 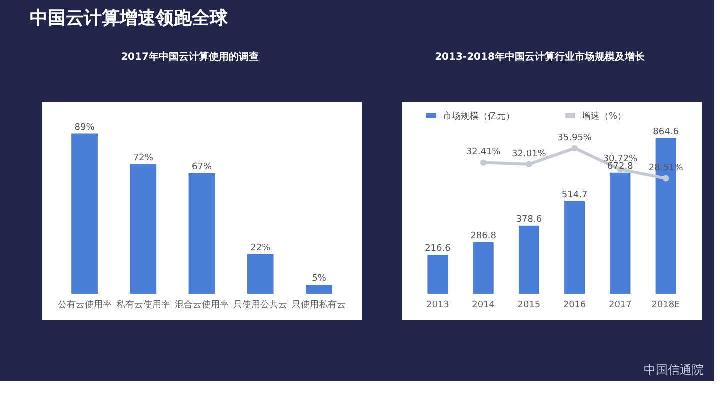 I want to click on x-tick-label: 2014, so click(x=484, y=305).